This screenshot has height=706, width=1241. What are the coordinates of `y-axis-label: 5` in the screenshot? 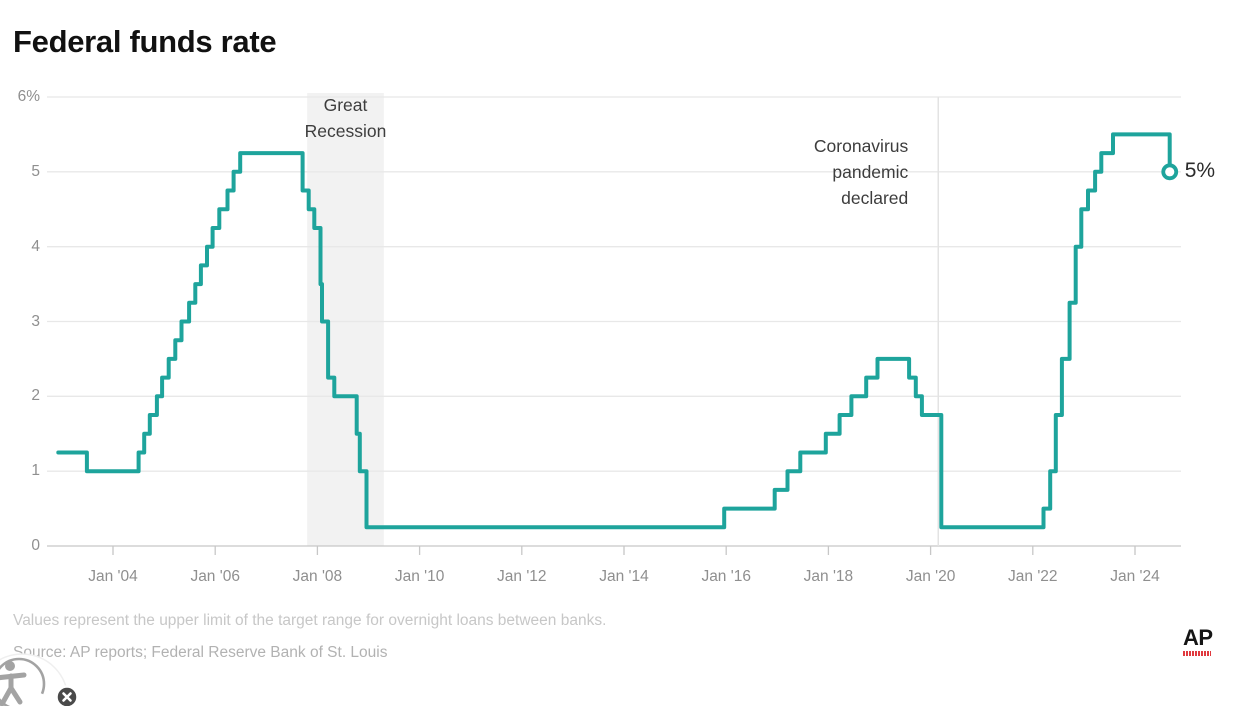 It's located at (35, 171).